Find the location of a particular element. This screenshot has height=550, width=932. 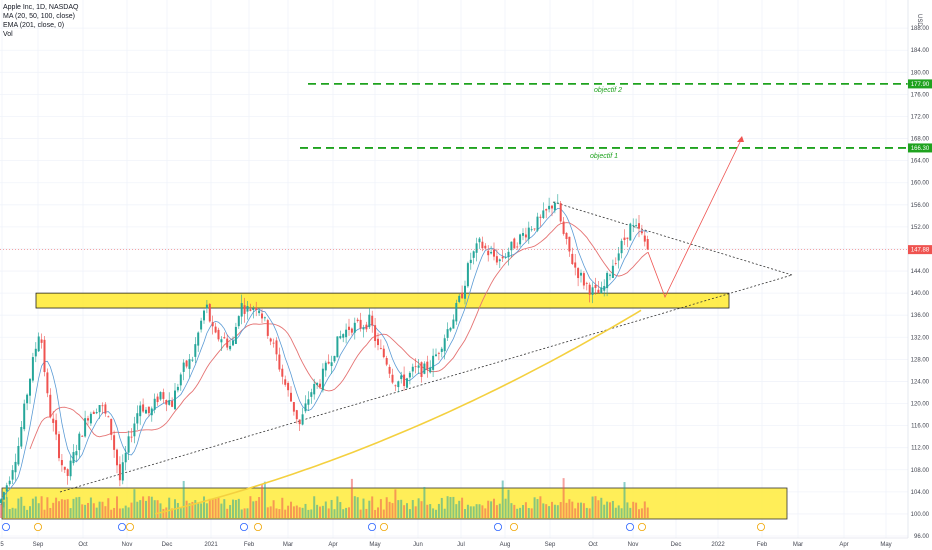

legend-ma: MA (20, 50, 100, close) is located at coordinates (39, 16).